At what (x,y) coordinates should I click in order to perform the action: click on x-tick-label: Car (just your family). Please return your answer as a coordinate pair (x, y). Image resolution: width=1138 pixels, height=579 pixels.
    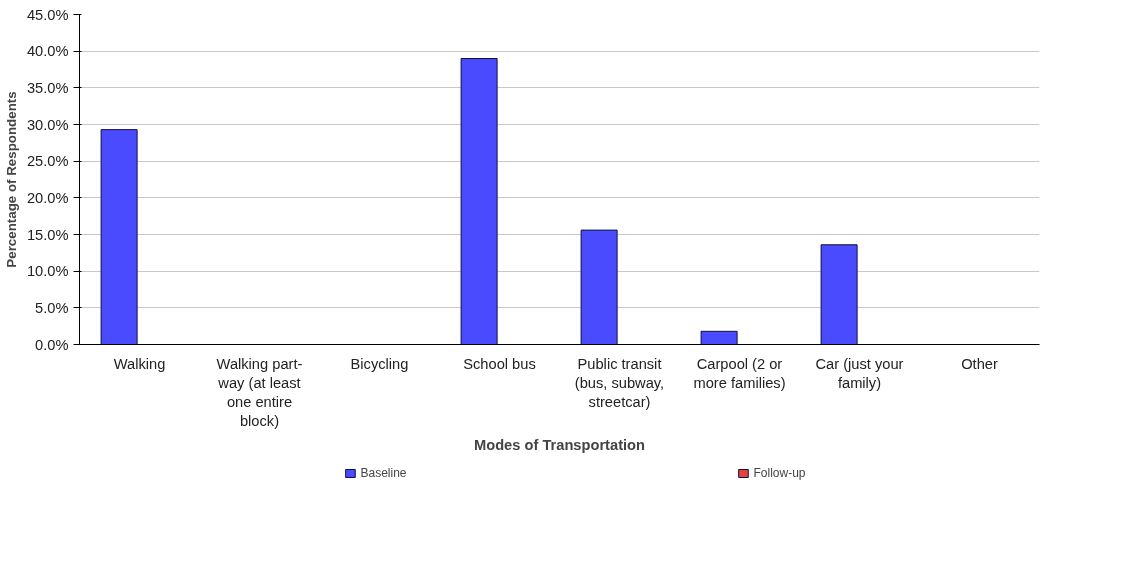
    Looking at the image, I should click on (859, 373).